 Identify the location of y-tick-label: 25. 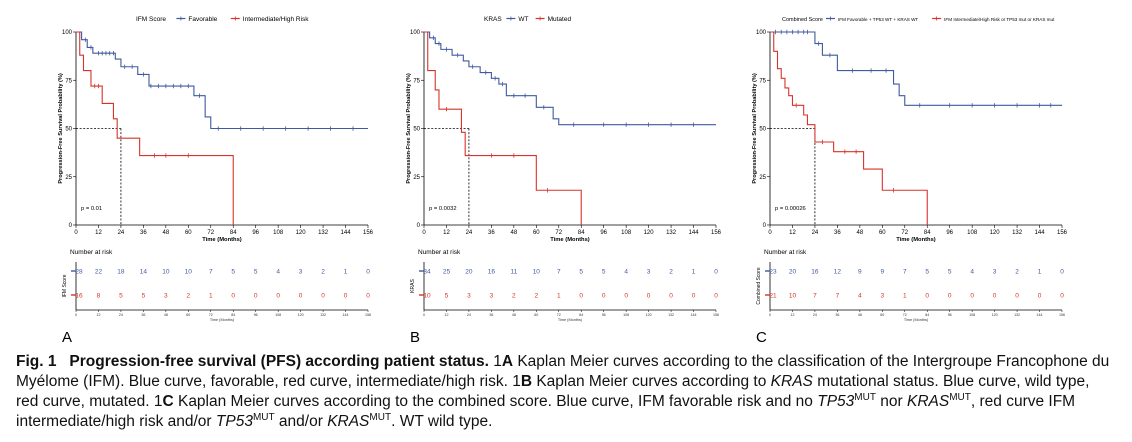
(762, 178).